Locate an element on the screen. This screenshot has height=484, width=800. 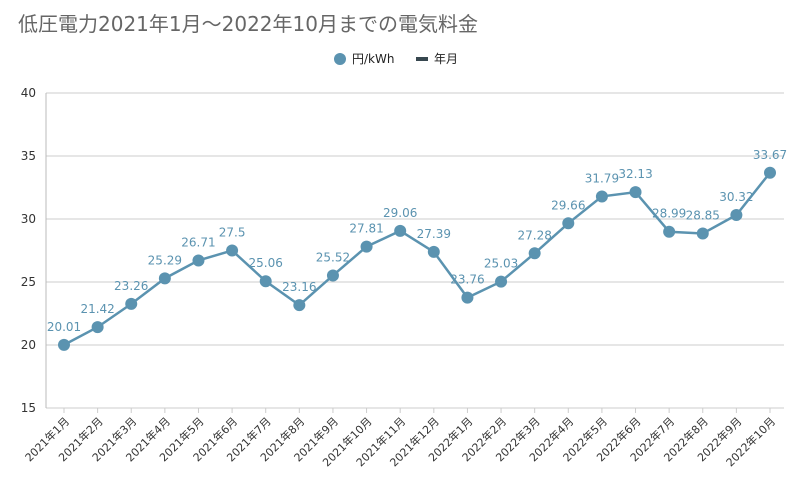
data-label: 25.52 is located at coordinates (333, 257).